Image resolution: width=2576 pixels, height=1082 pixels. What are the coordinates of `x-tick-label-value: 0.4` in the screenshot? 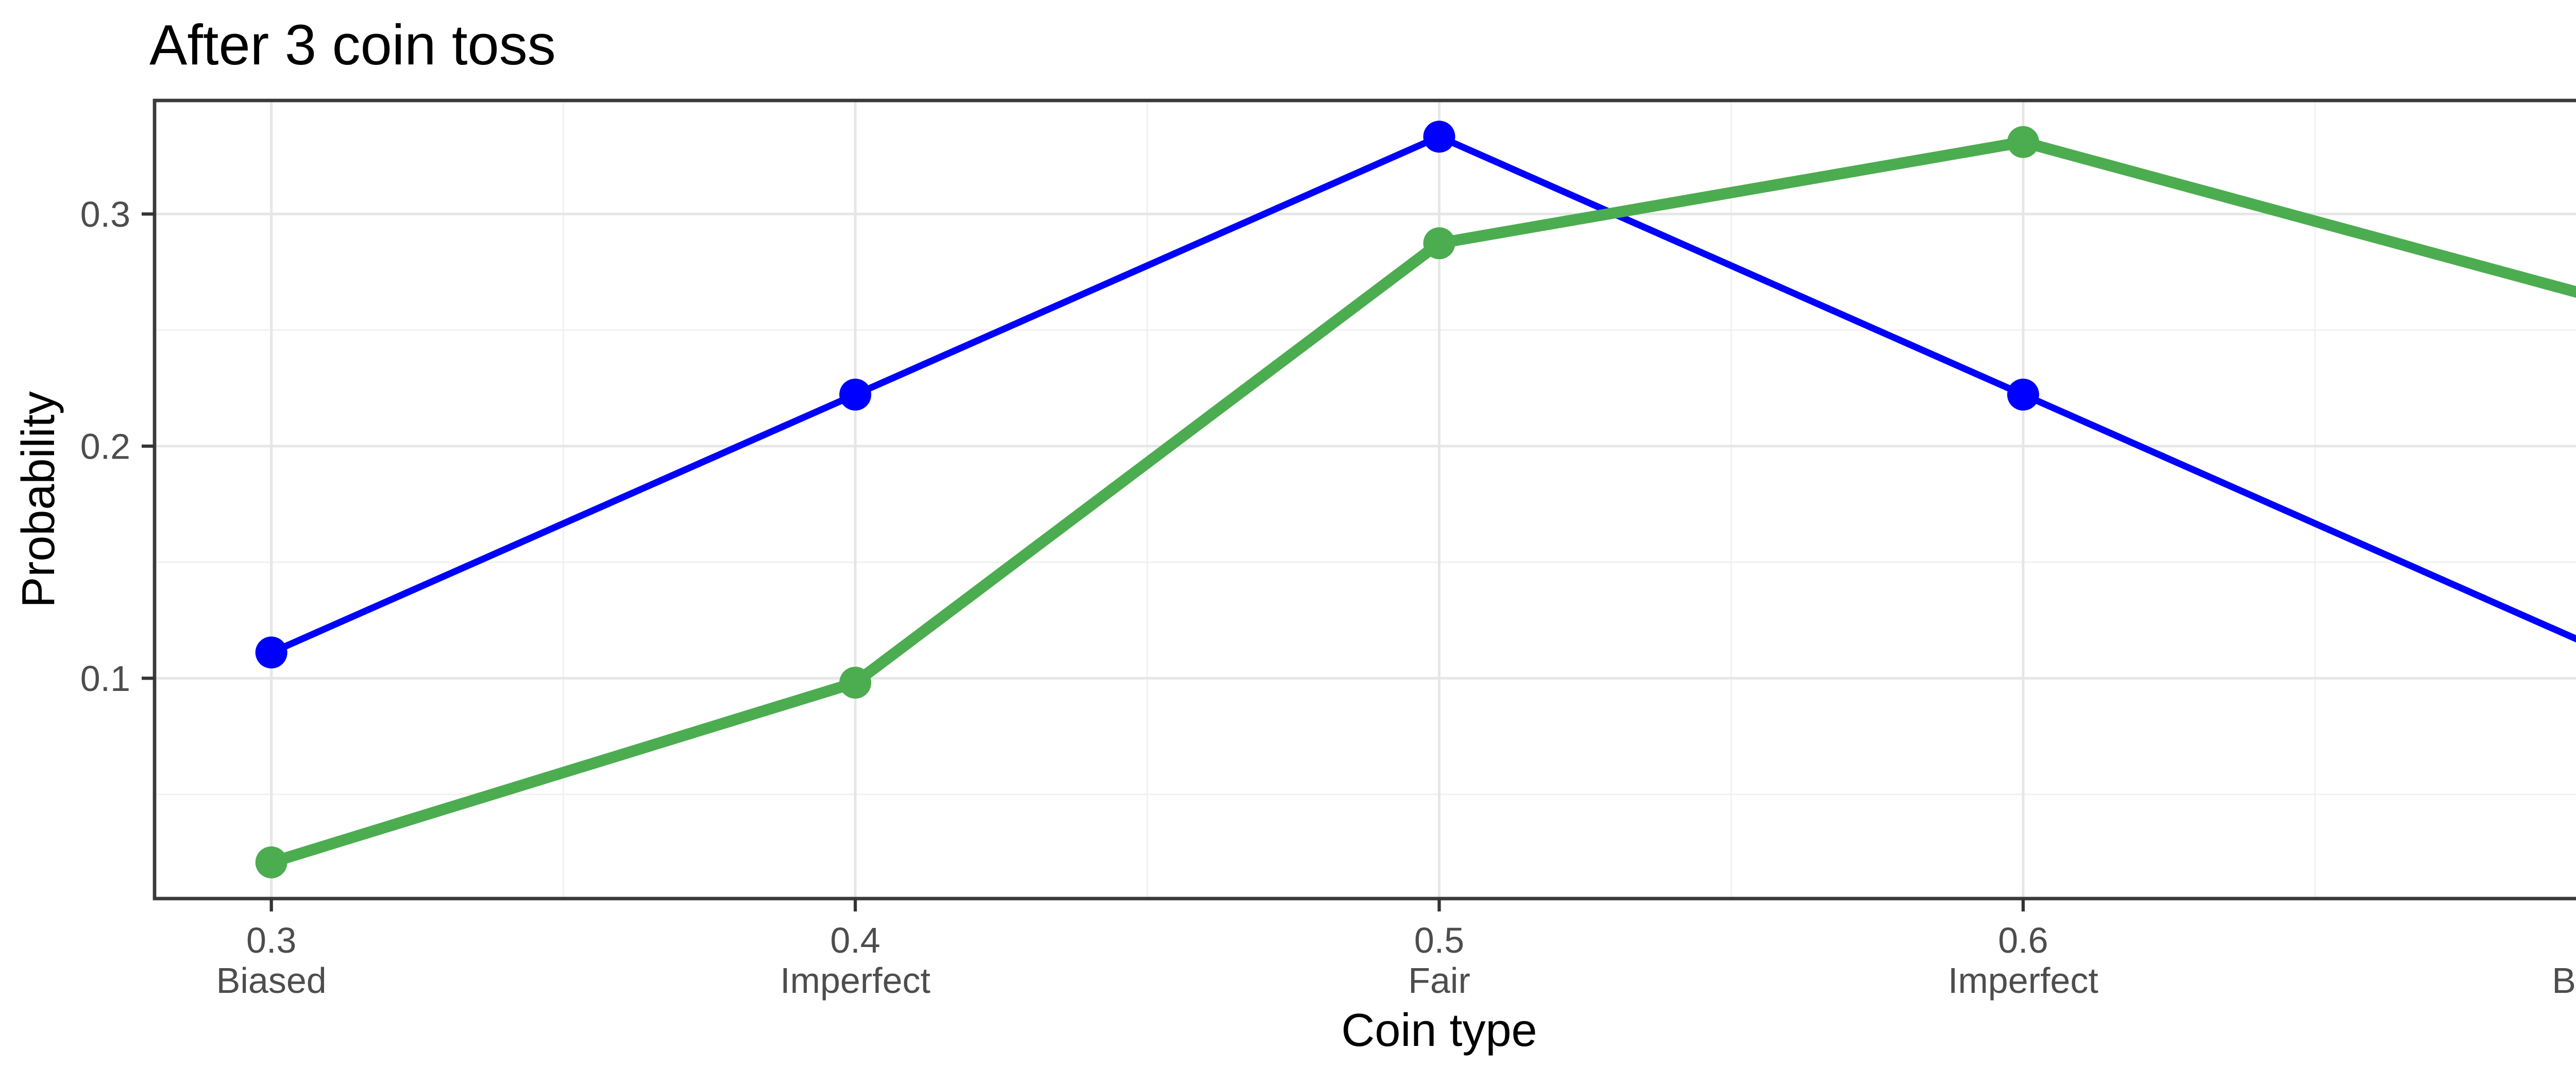 It's located at (855, 940).